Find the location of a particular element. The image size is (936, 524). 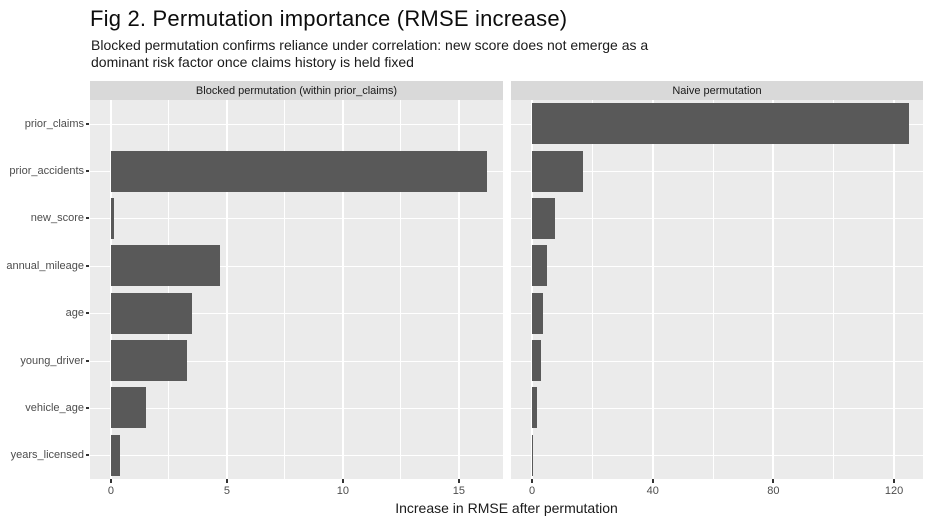

y-axis-label-age: age is located at coordinates (74, 313).